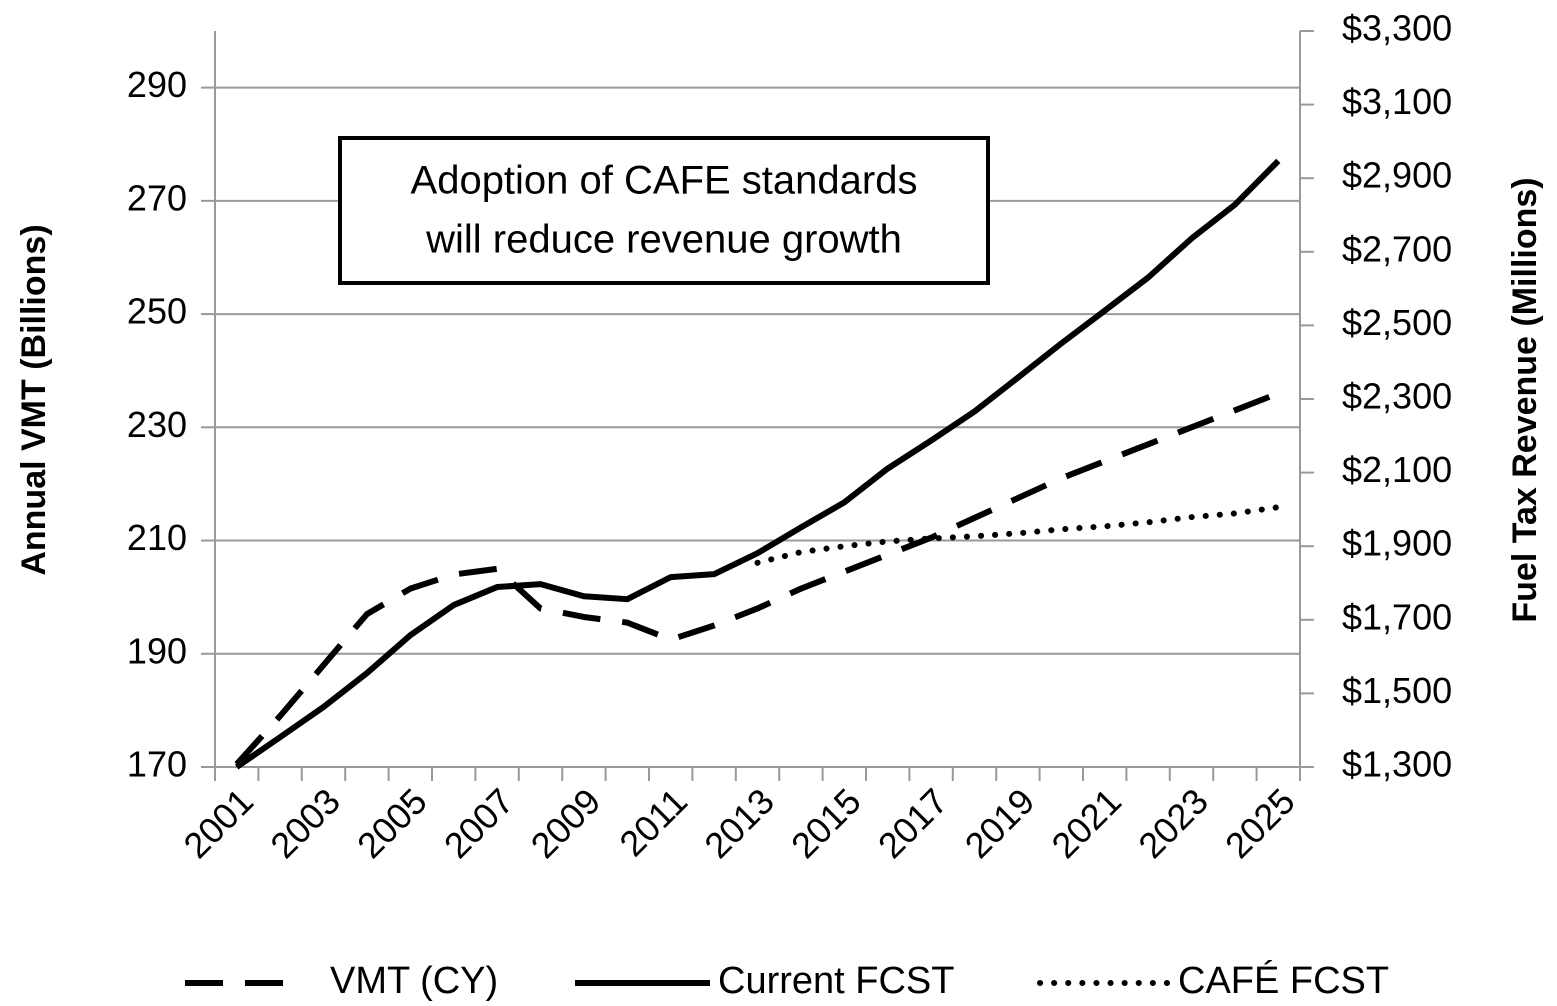  I want to click on x-tick-label: 2003, so click(305, 823).